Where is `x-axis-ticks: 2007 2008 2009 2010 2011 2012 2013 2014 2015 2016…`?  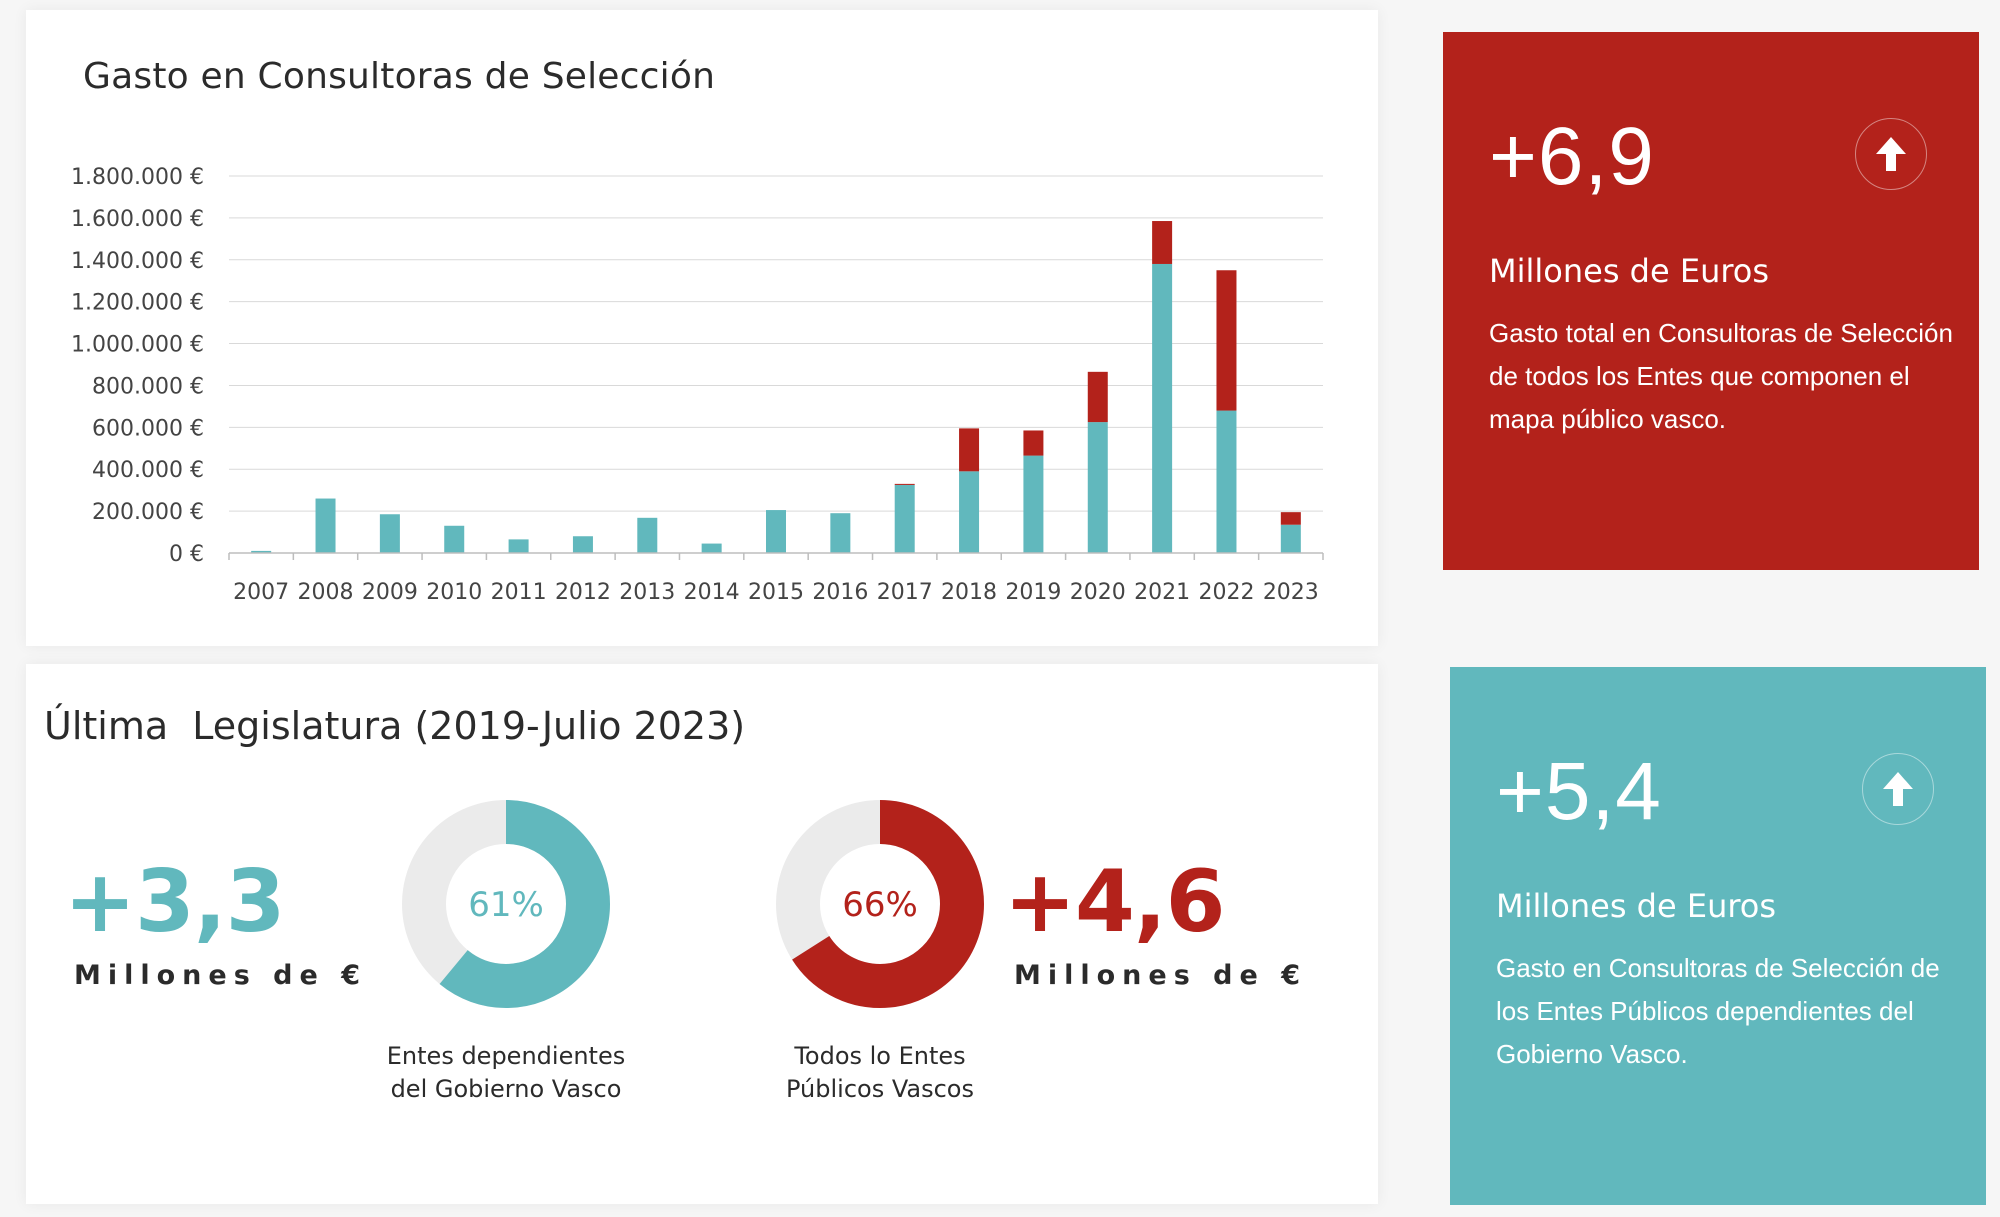 x-axis-ticks: 2007 2008 2009 2010 2011 2012 2013 2014 2015 2016… is located at coordinates (776, 592).